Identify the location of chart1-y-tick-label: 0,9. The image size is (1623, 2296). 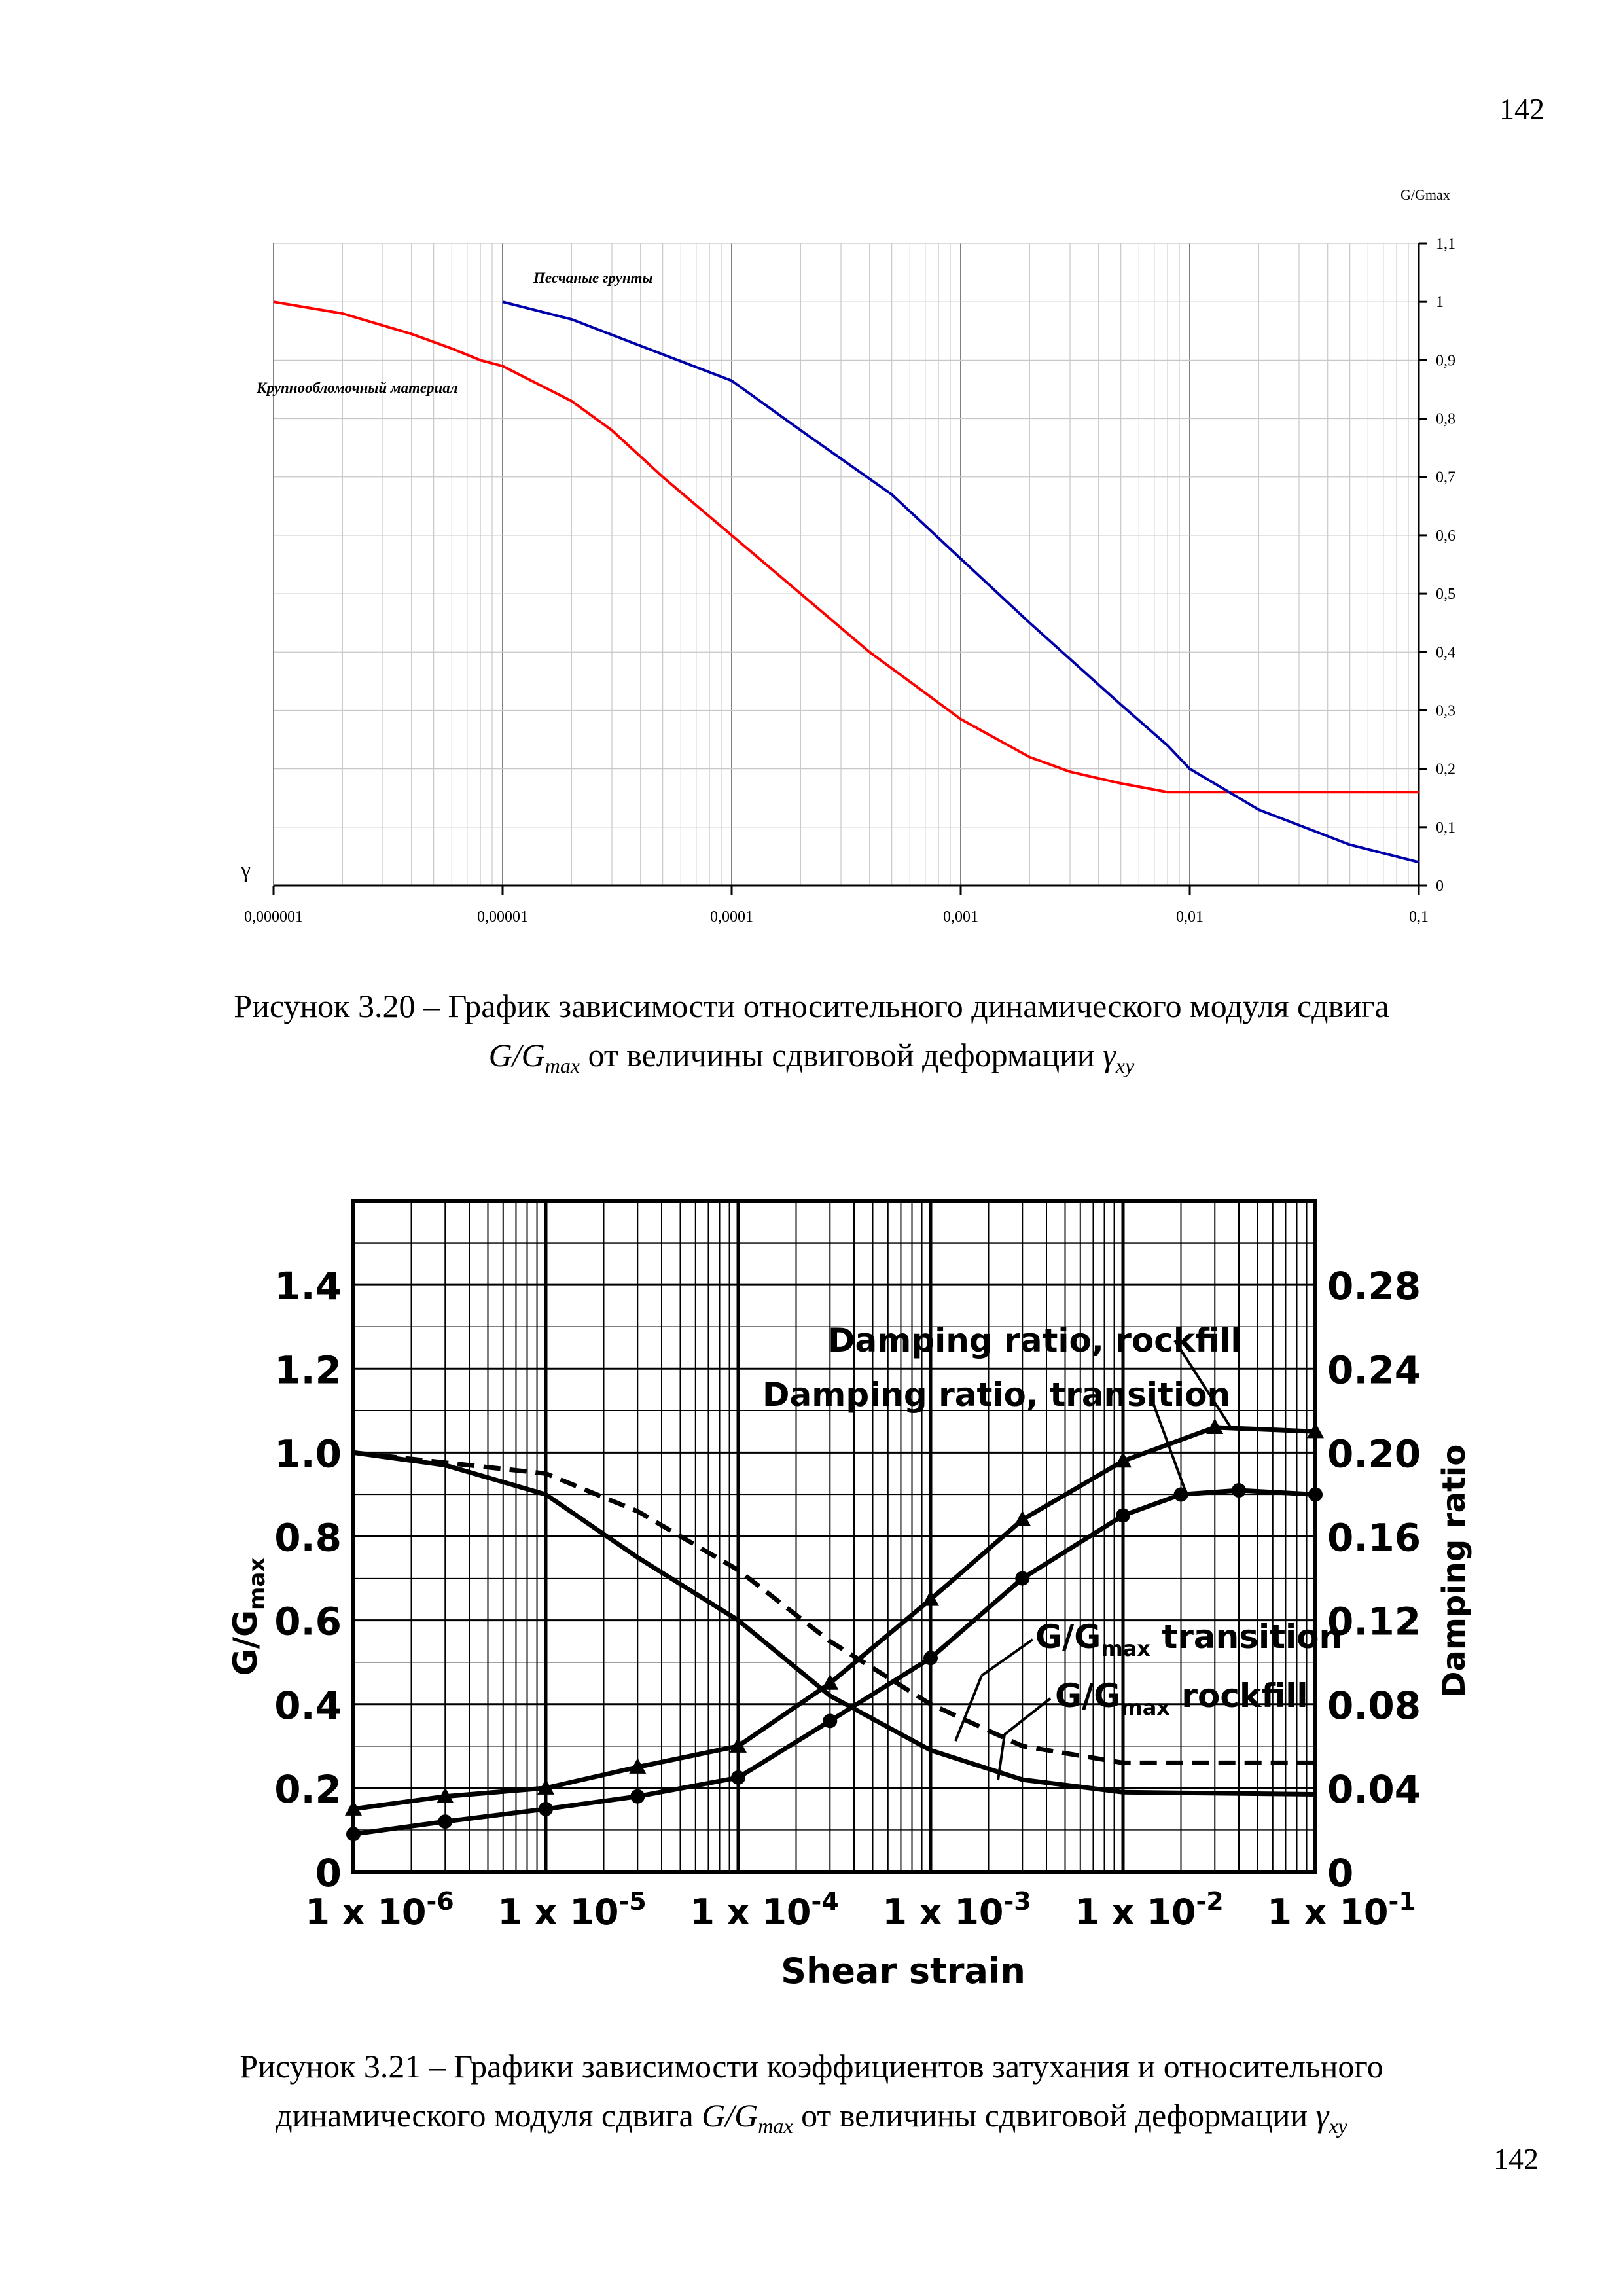
(1445, 360).